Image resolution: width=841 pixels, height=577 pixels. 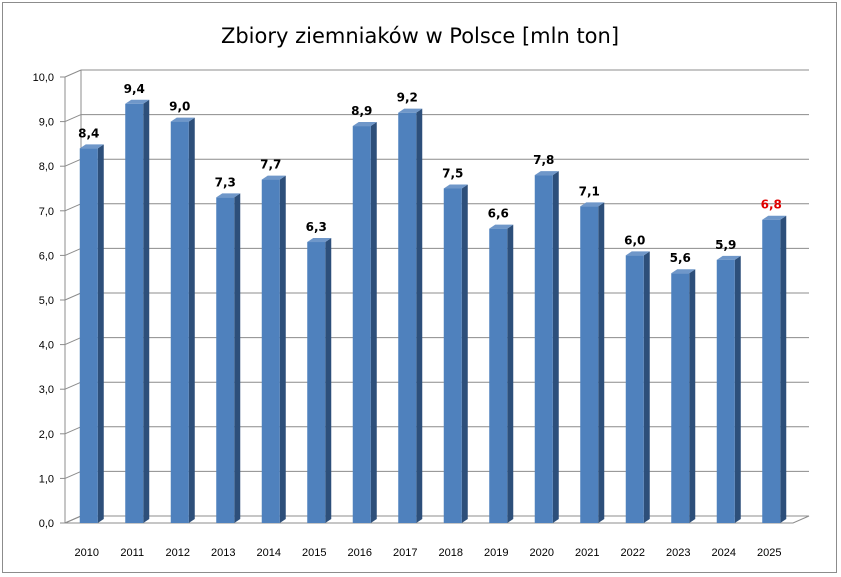 I want to click on x-tick-label: 2013, so click(x=223, y=553).